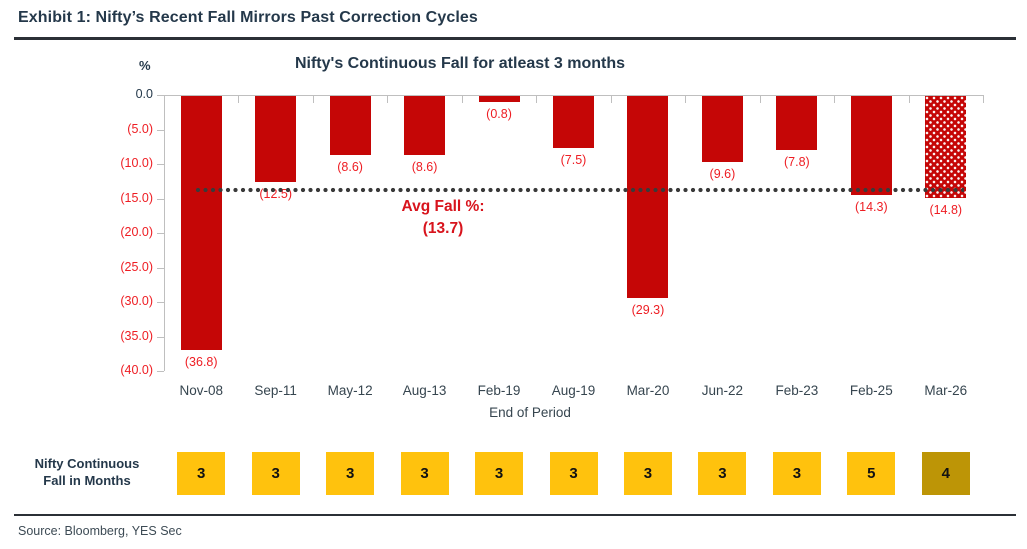 The width and height of the screenshot is (1027, 549). I want to click on months-row-label-line2: Fall in Months, so click(87, 480).